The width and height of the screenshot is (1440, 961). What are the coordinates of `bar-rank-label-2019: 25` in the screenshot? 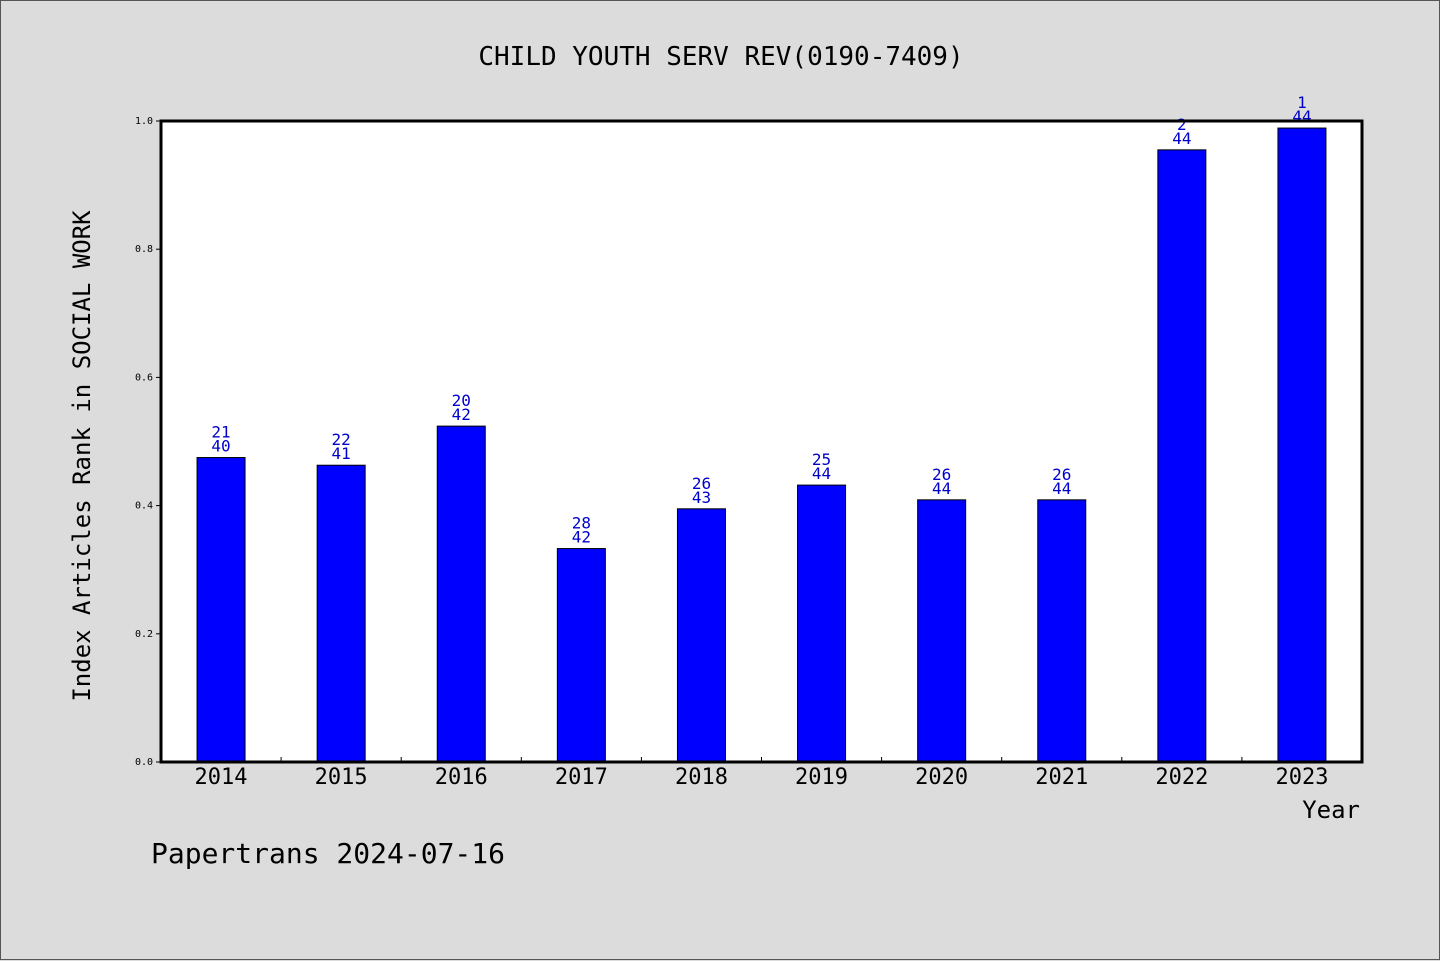 It's located at (821, 459).